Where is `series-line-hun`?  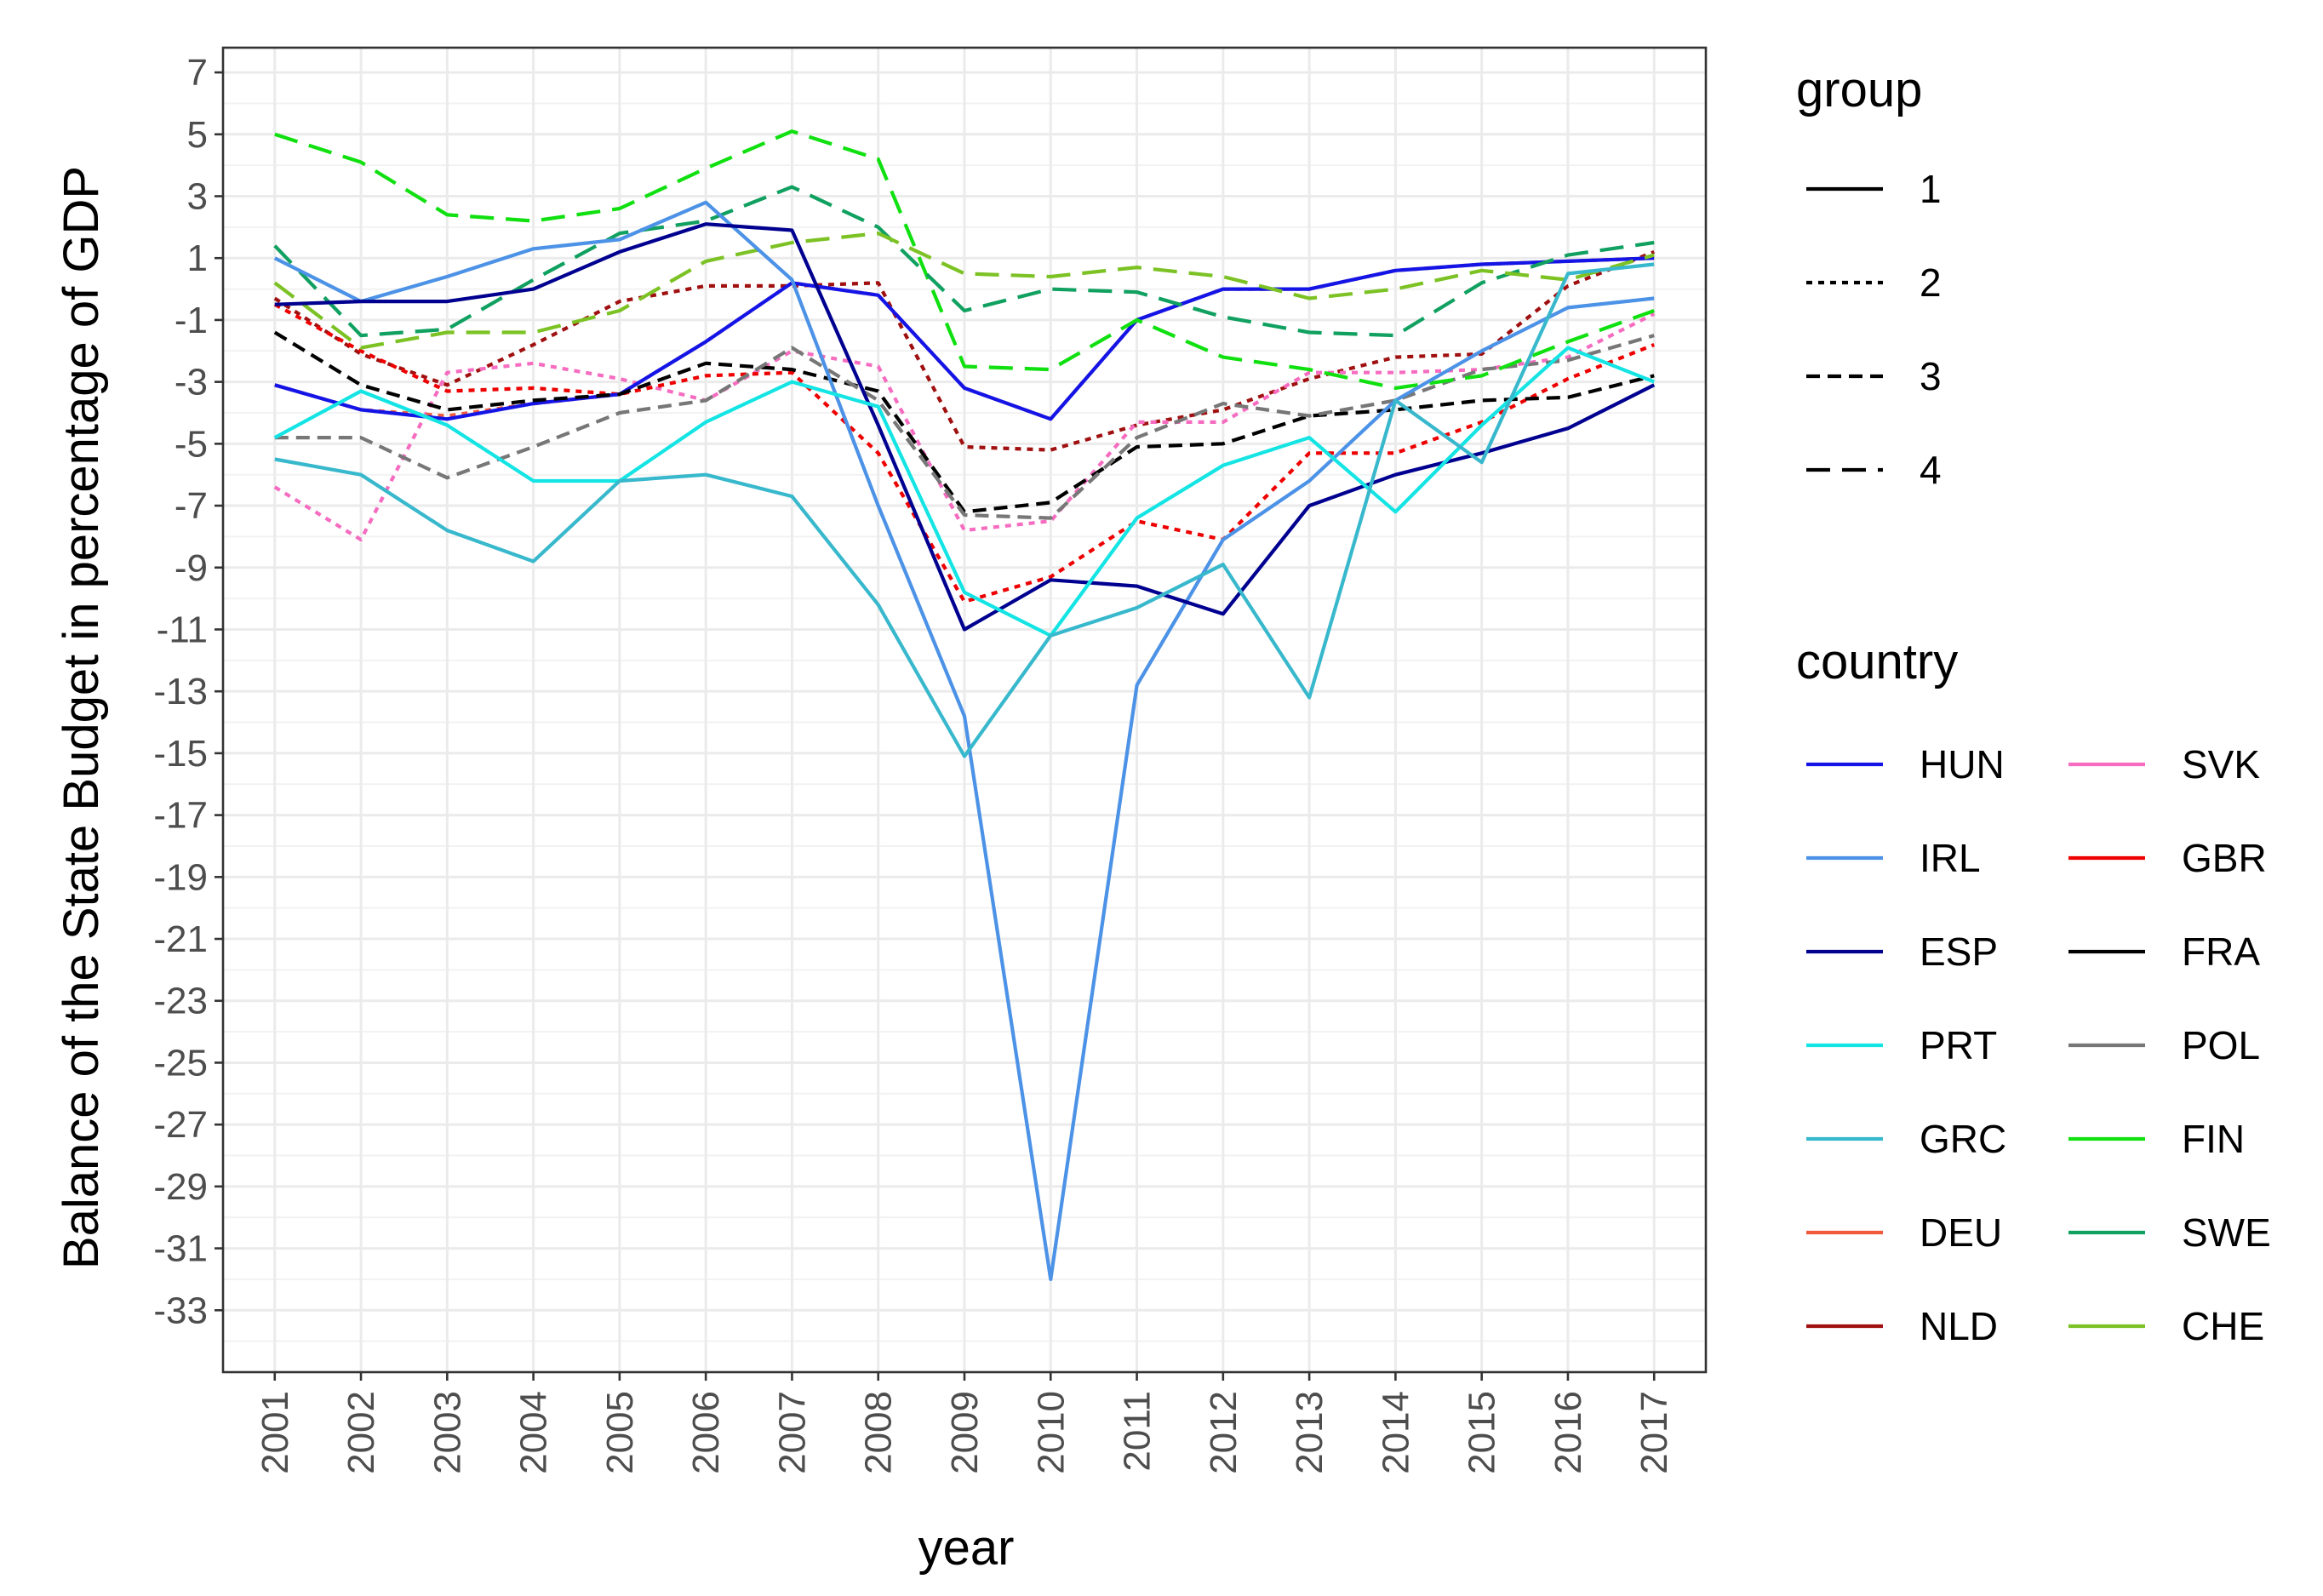 series-line-hun is located at coordinates (964, 338).